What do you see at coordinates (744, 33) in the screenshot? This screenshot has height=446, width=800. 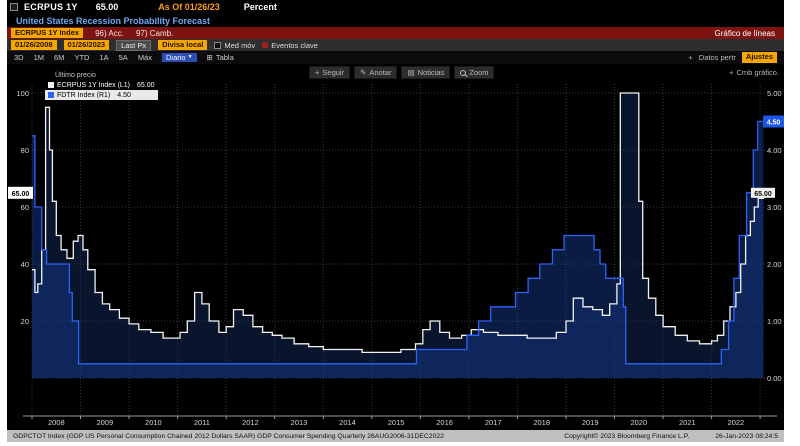 I see `chart-type-label: Gráfico de líneas` at bounding box center [744, 33].